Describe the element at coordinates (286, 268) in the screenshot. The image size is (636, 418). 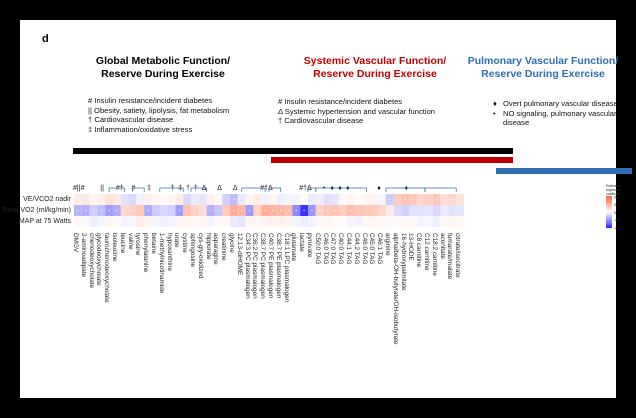
I see `column-label-text: C18:1 LPC plasmalogen` at that location.